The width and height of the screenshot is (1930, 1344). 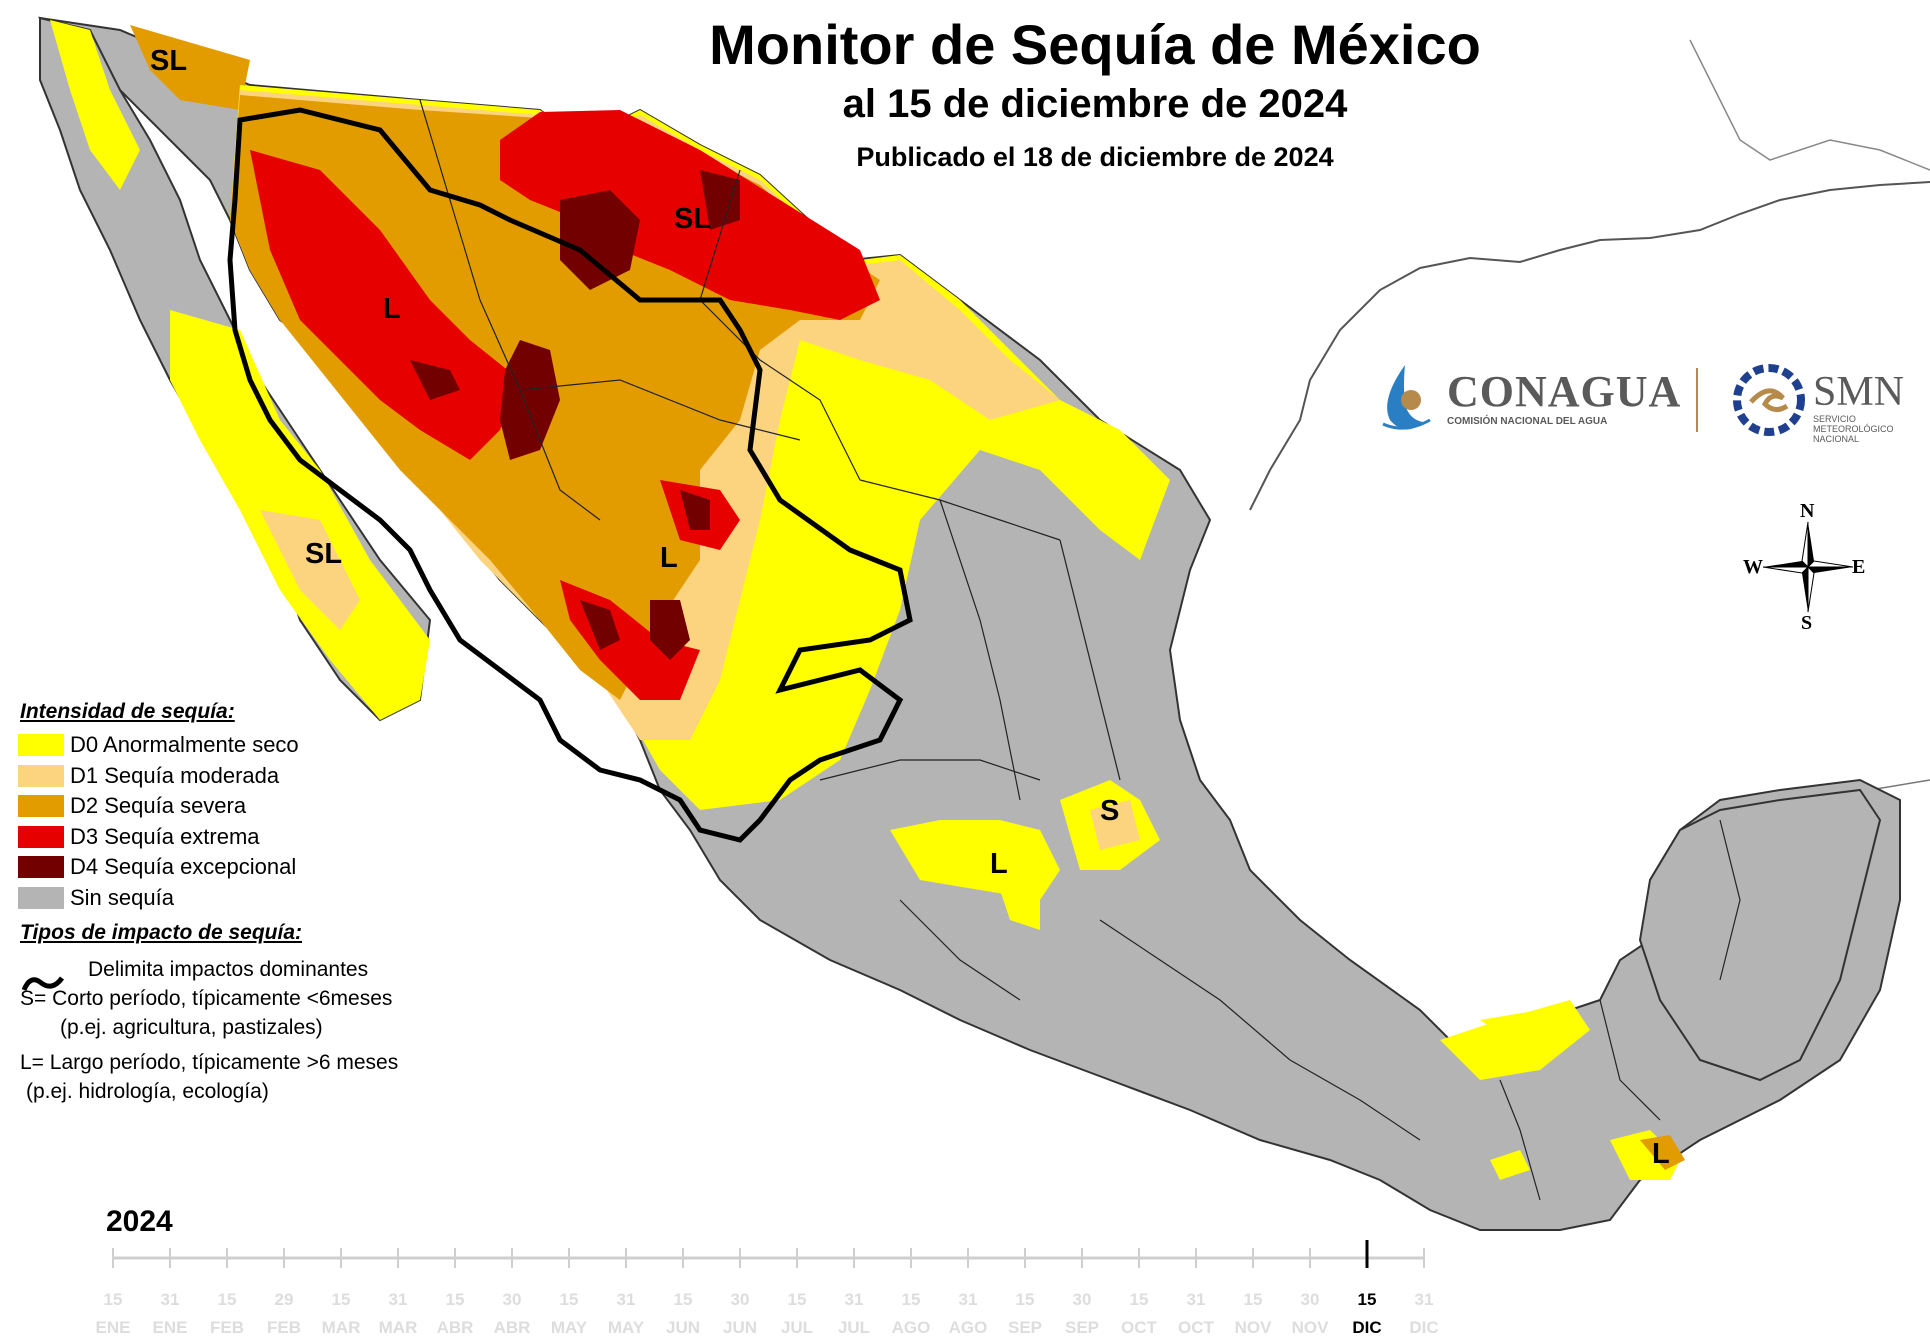 What do you see at coordinates (127, 711) in the screenshot?
I see `legend-intensity-heading: Intensidad de sequía:` at bounding box center [127, 711].